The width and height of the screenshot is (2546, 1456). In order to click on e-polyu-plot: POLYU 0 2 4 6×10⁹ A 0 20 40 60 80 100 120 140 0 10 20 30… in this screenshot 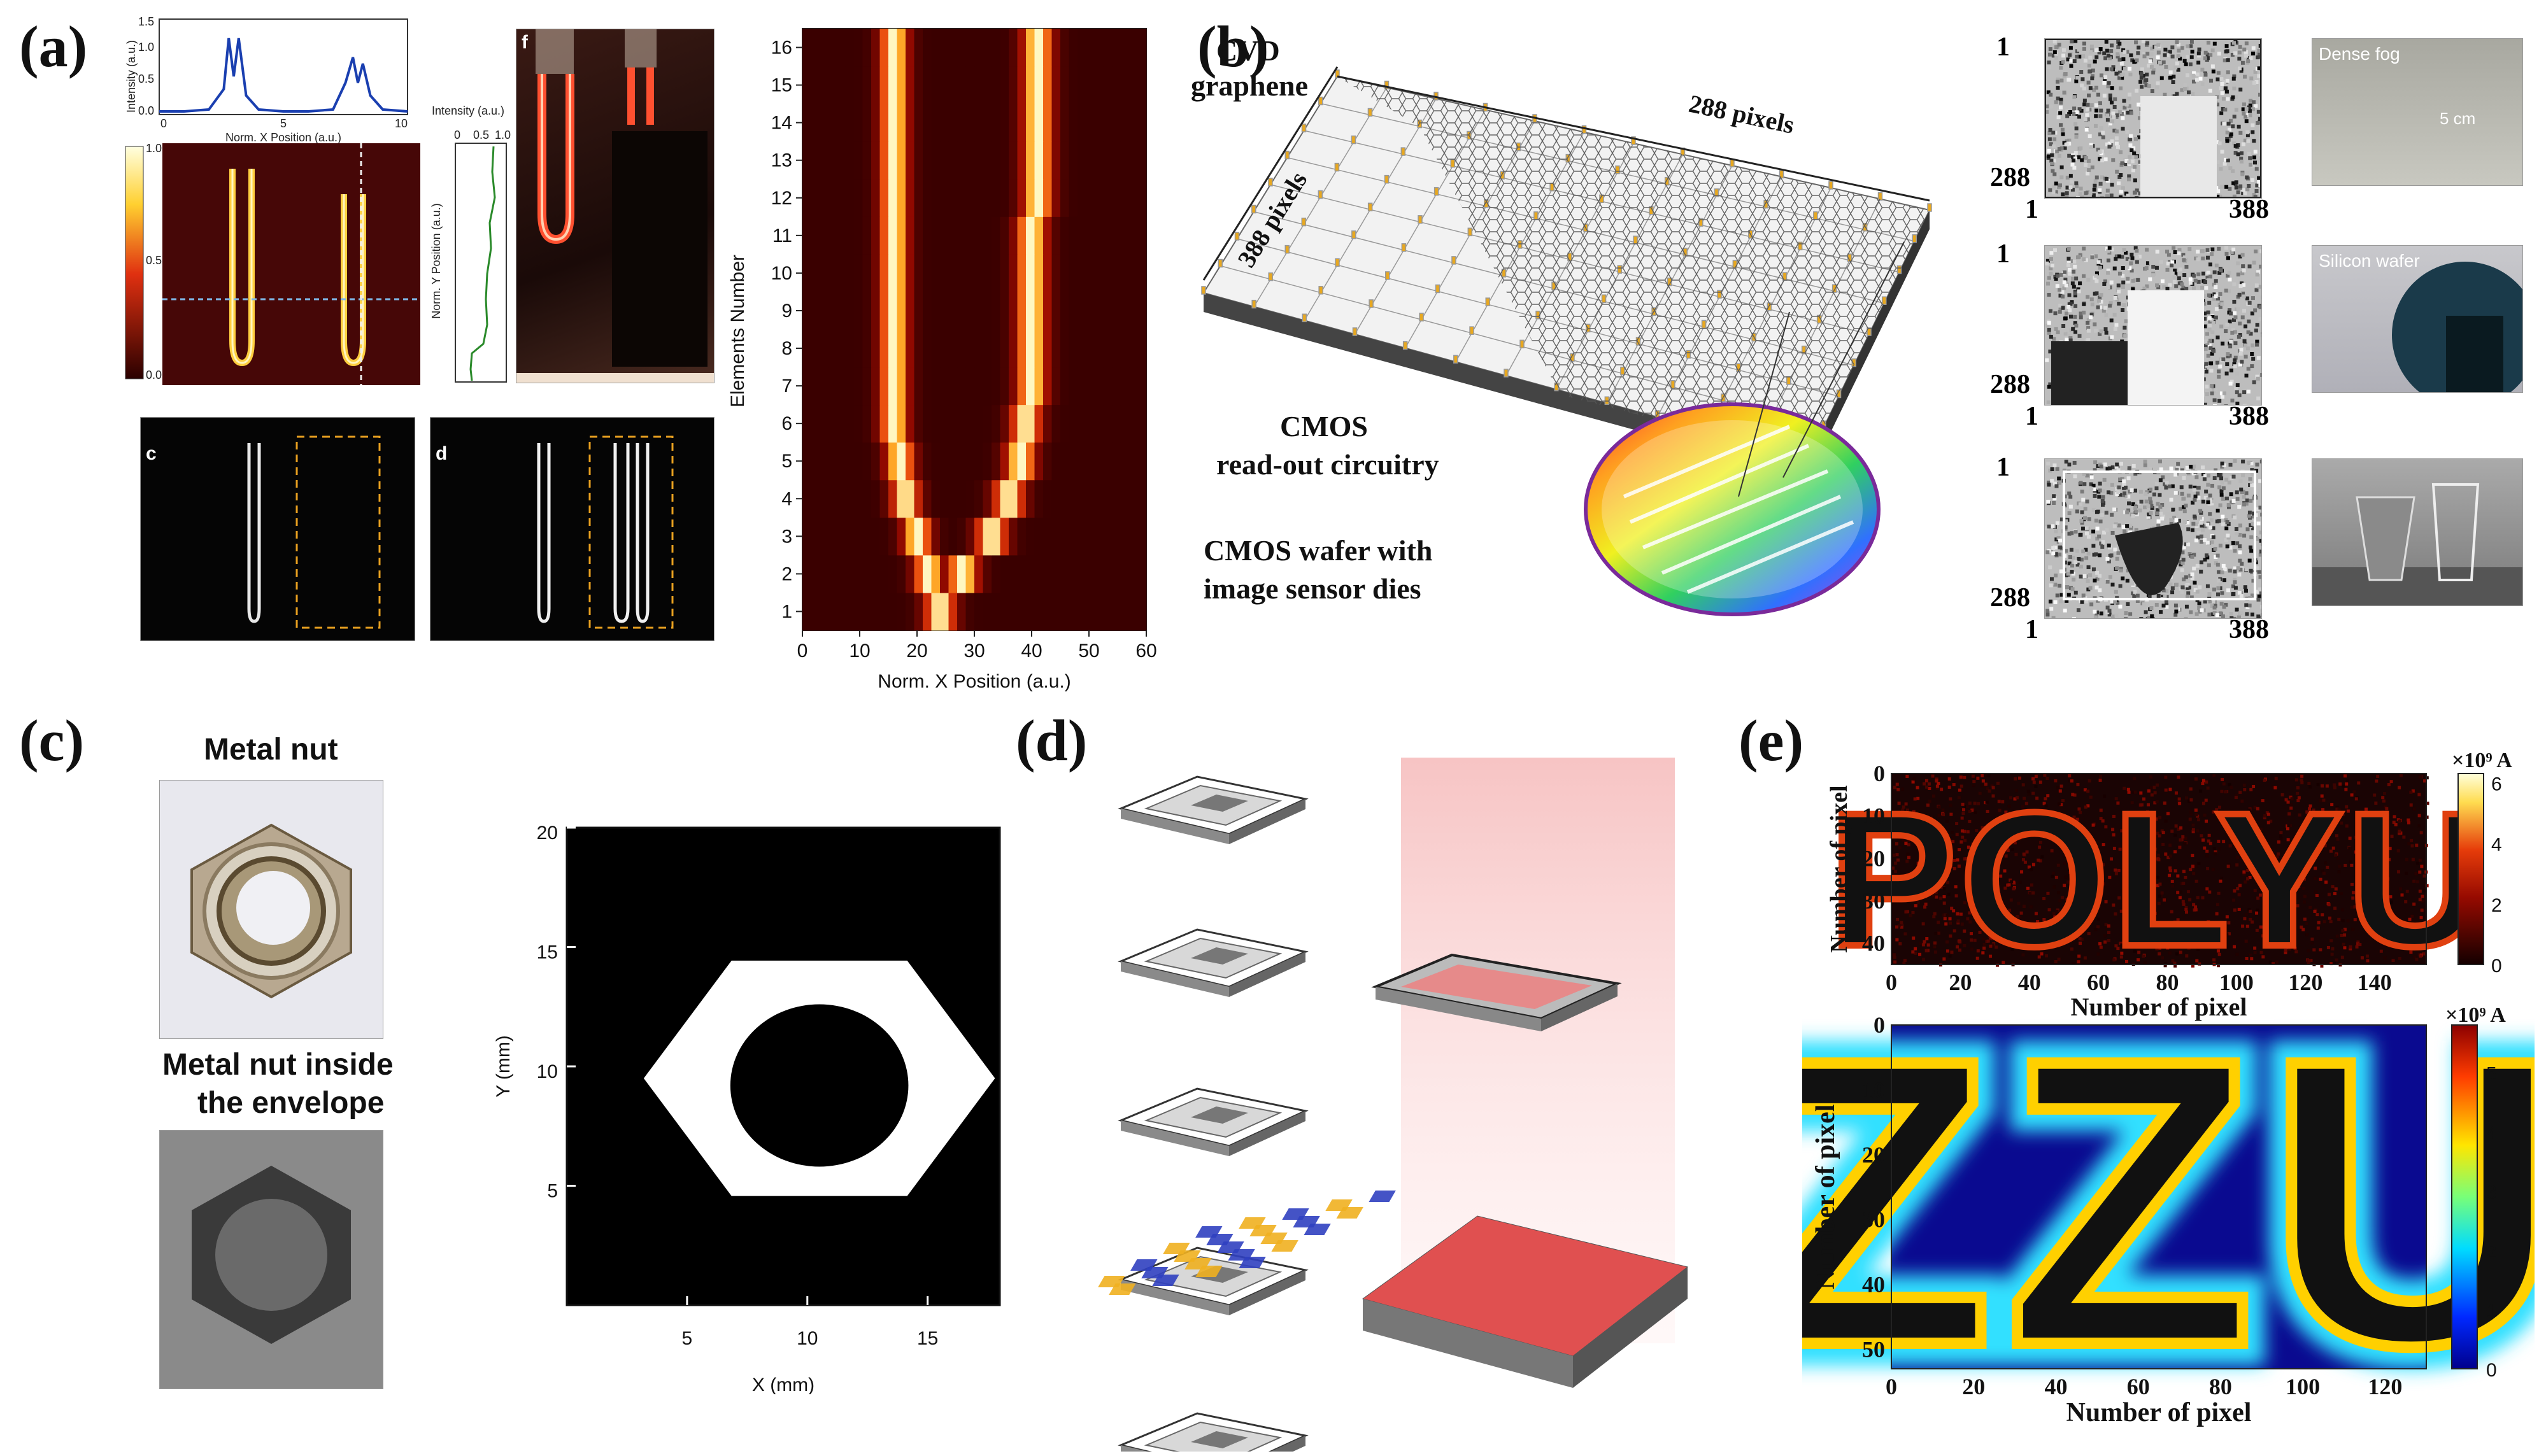, I will do `click(2169, 885)`.